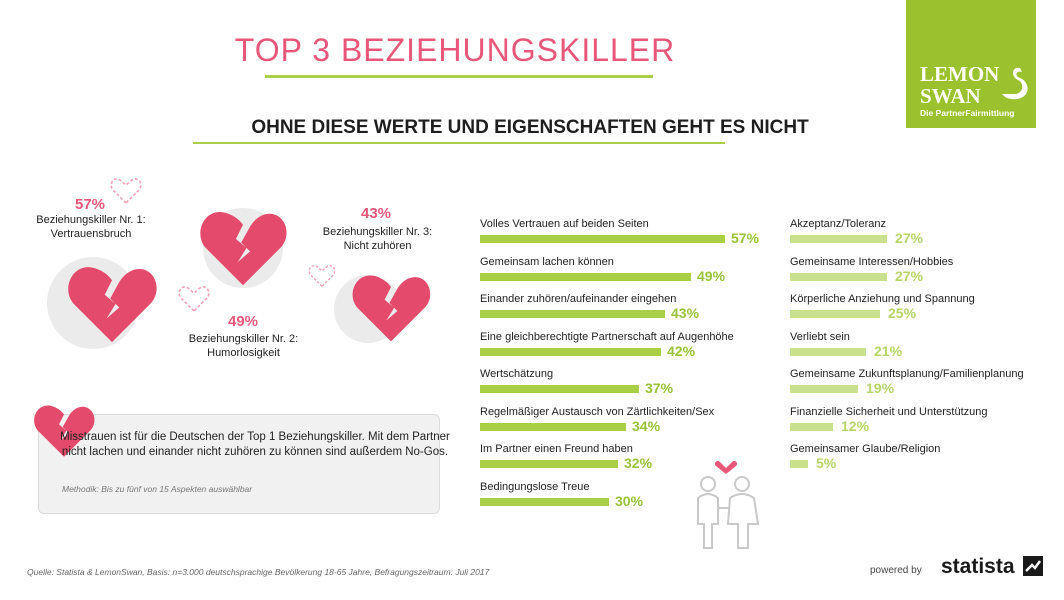 Image resolution: width=1064 pixels, height=600 pixels. Describe the element at coordinates (377, 232) in the screenshot. I see `killer-3-label-line1: Beziehungskiller Nr. 3:` at that location.